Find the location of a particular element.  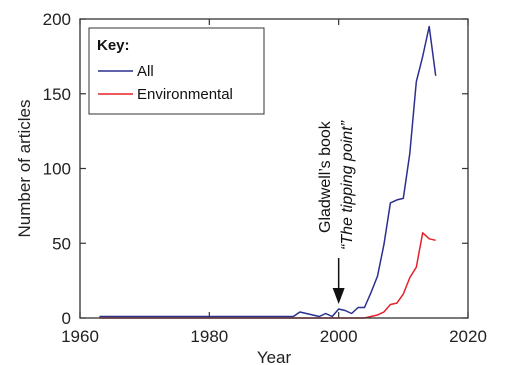

legend-title: Key: is located at coordinates (113, 45).